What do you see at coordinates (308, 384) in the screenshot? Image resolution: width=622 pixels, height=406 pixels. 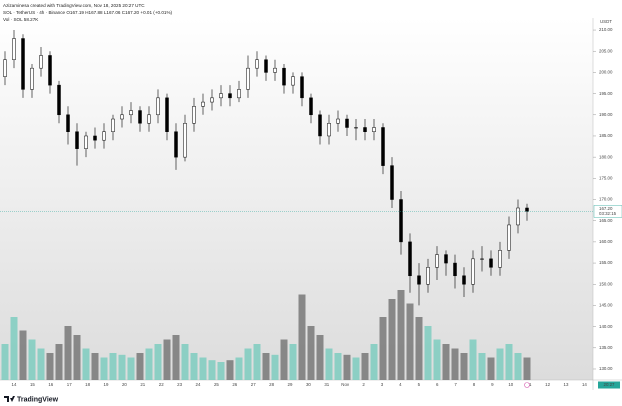 I see `x-tick-label: 30` at bounding box center [308, 384].